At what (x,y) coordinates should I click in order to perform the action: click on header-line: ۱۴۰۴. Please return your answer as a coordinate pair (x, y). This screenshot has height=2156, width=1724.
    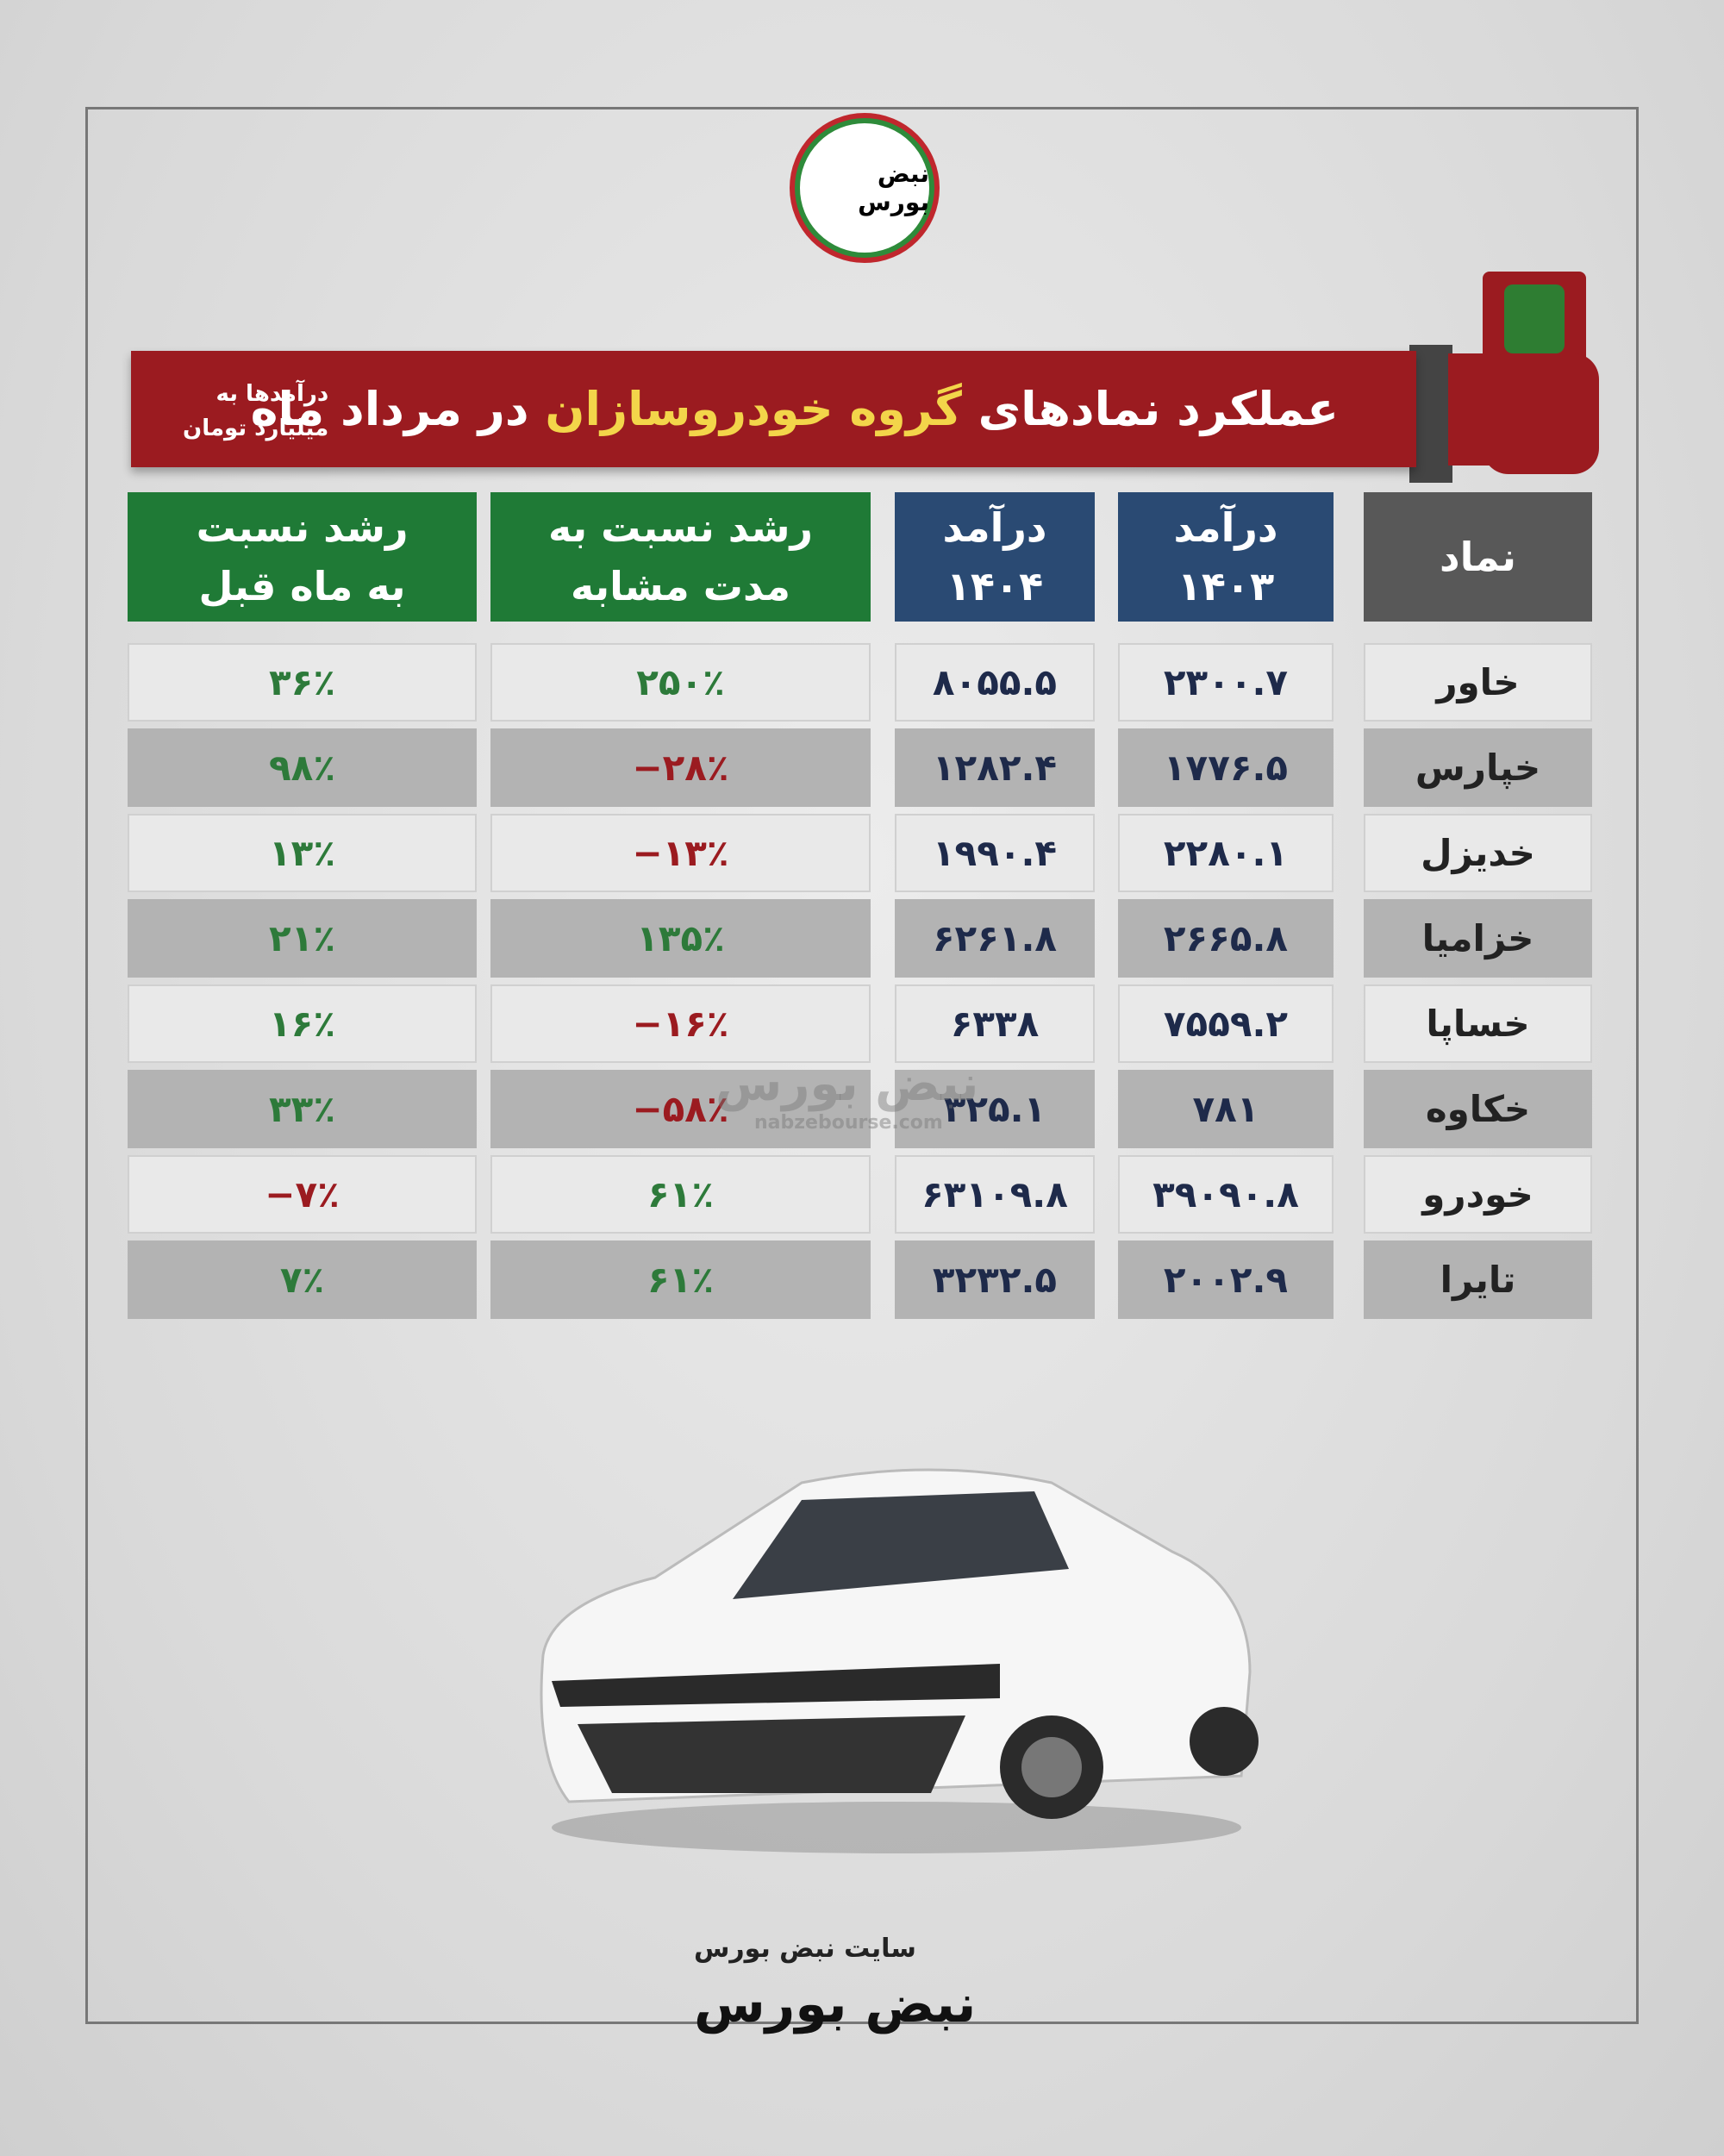
    Looking at the image, I should click on (995, 586).